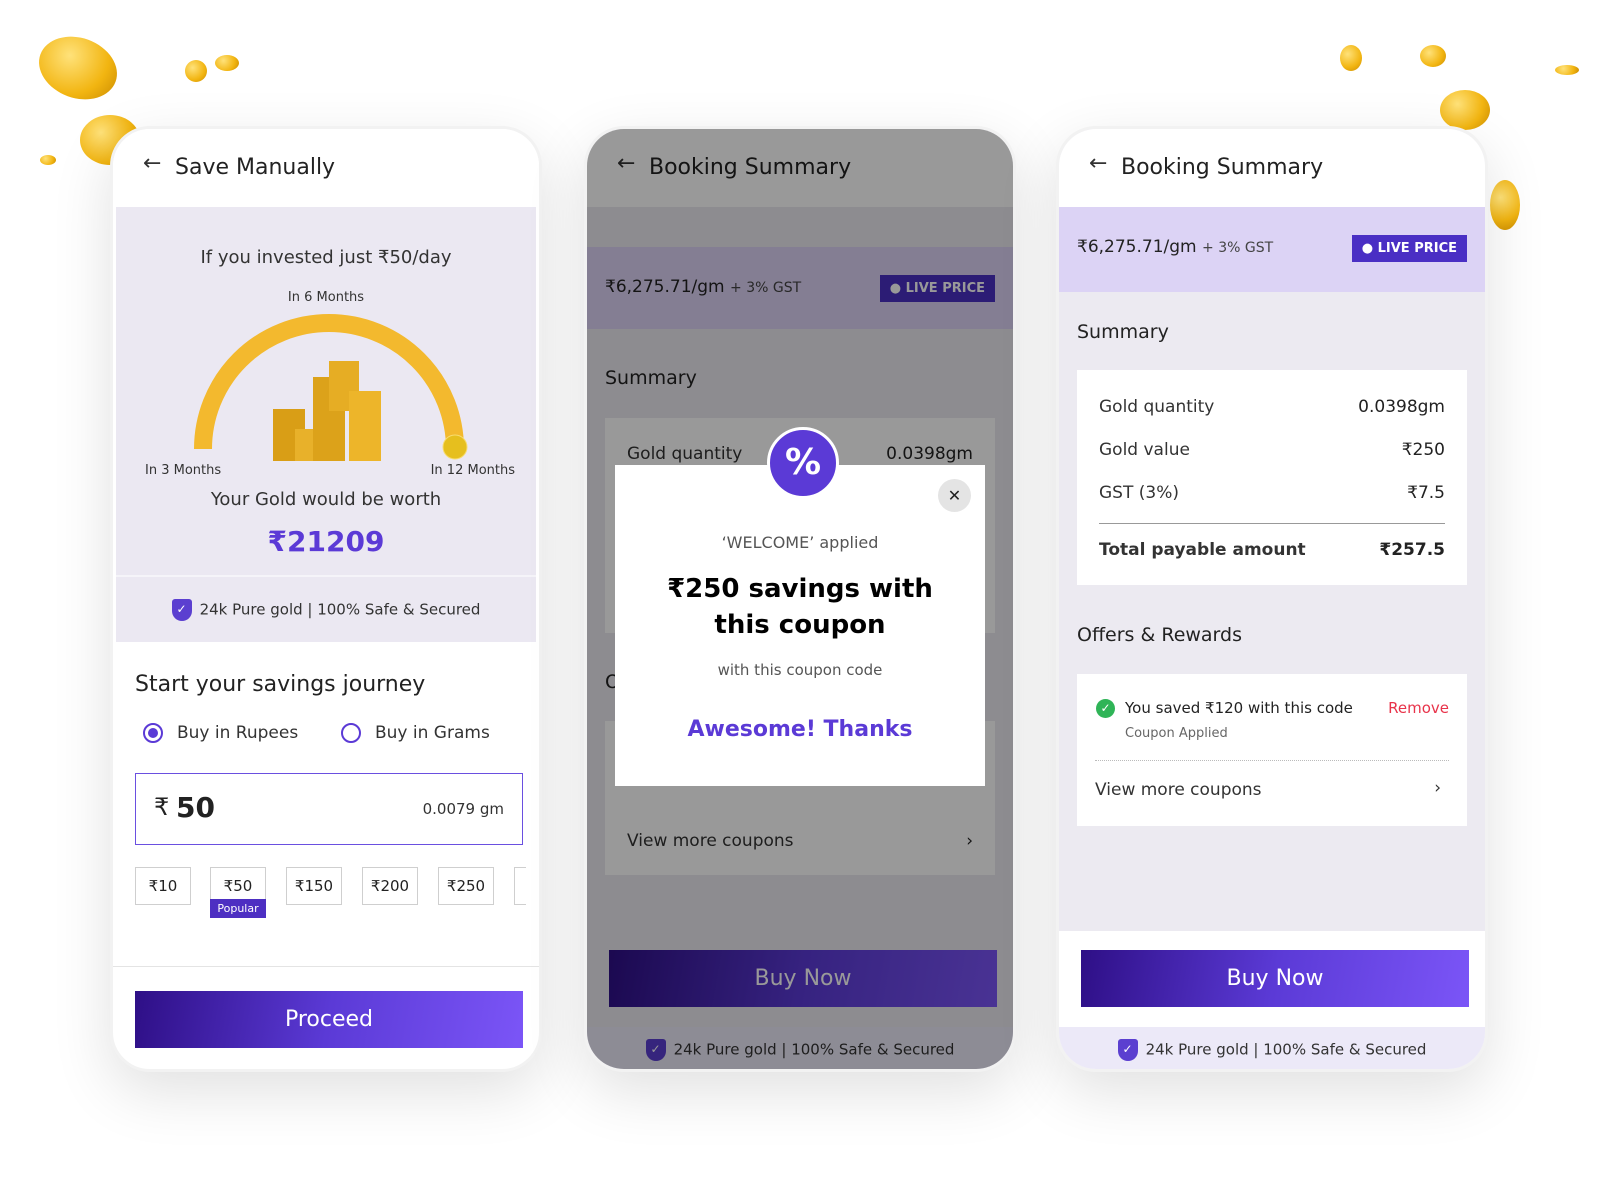 The image size is (1600, 1200). What do you see at coordinates (803, 463) in the screenshot?
I see `discount-badge-icon: %` at bounding box center [803, 463].